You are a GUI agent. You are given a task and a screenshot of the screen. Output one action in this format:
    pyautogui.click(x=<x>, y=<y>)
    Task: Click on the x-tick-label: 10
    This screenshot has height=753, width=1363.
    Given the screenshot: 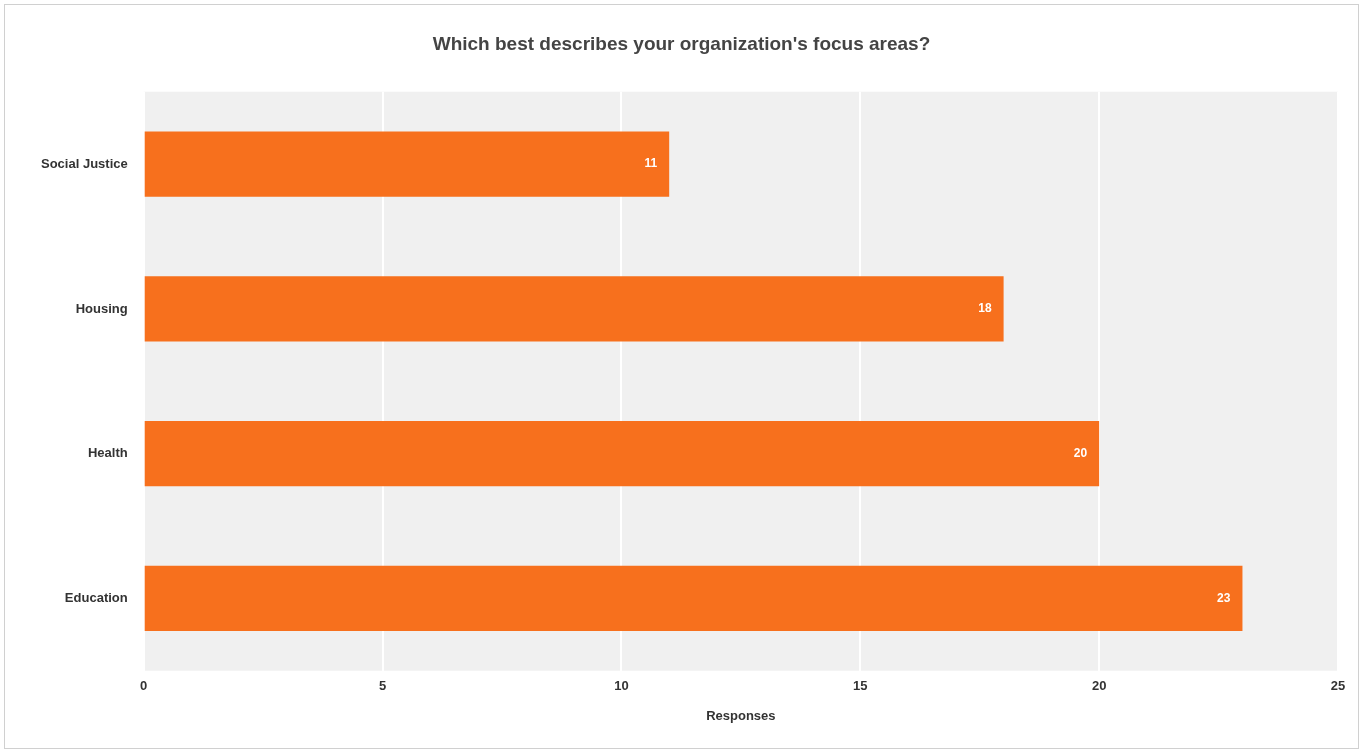 What is the action you would take?
    pyautogui.click(x=621, y=686)
    